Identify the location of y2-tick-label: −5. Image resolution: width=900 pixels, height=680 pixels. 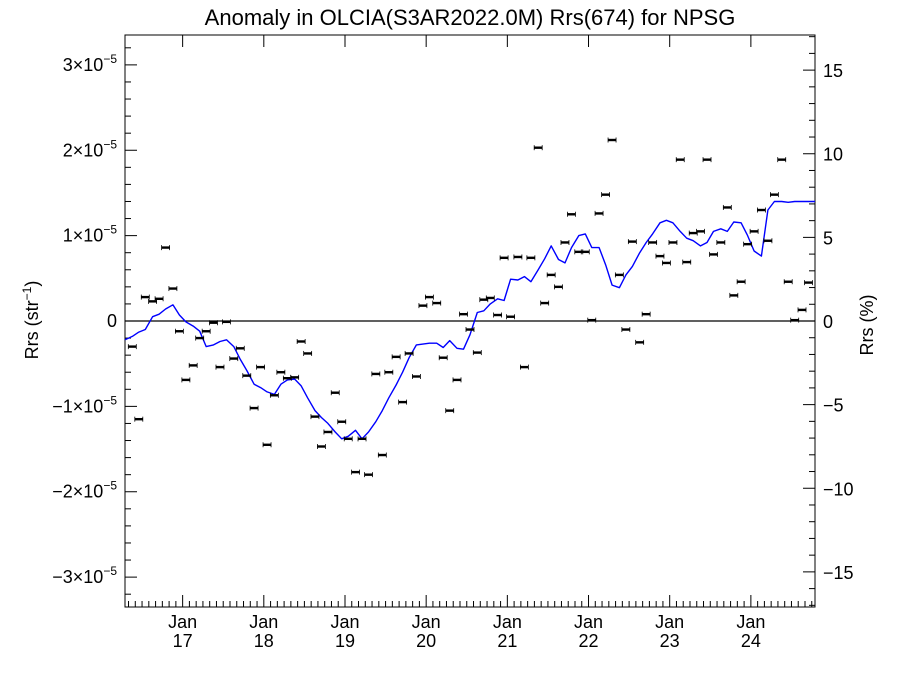
(833, 406).